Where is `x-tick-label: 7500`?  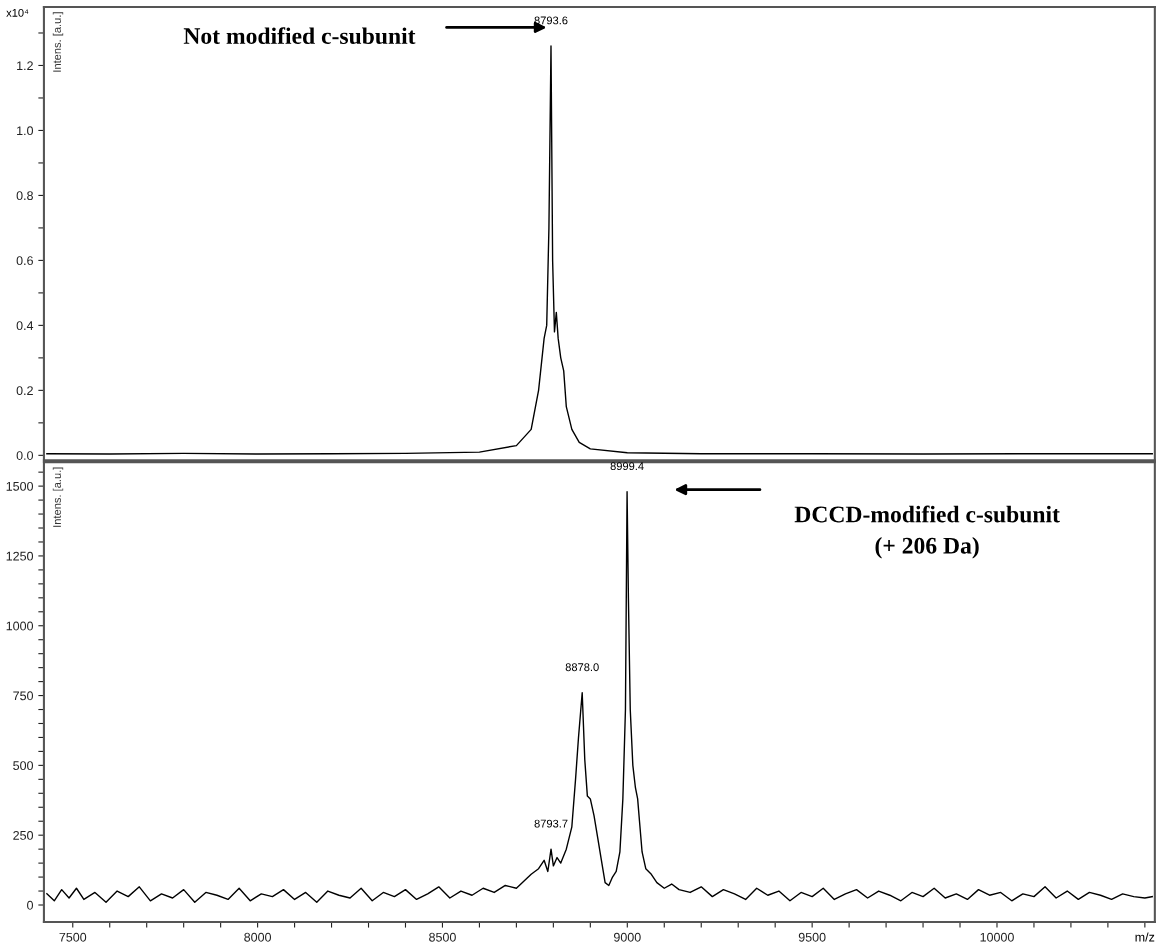 x-tick-label: 7500 is located at coordinates (73, 937).